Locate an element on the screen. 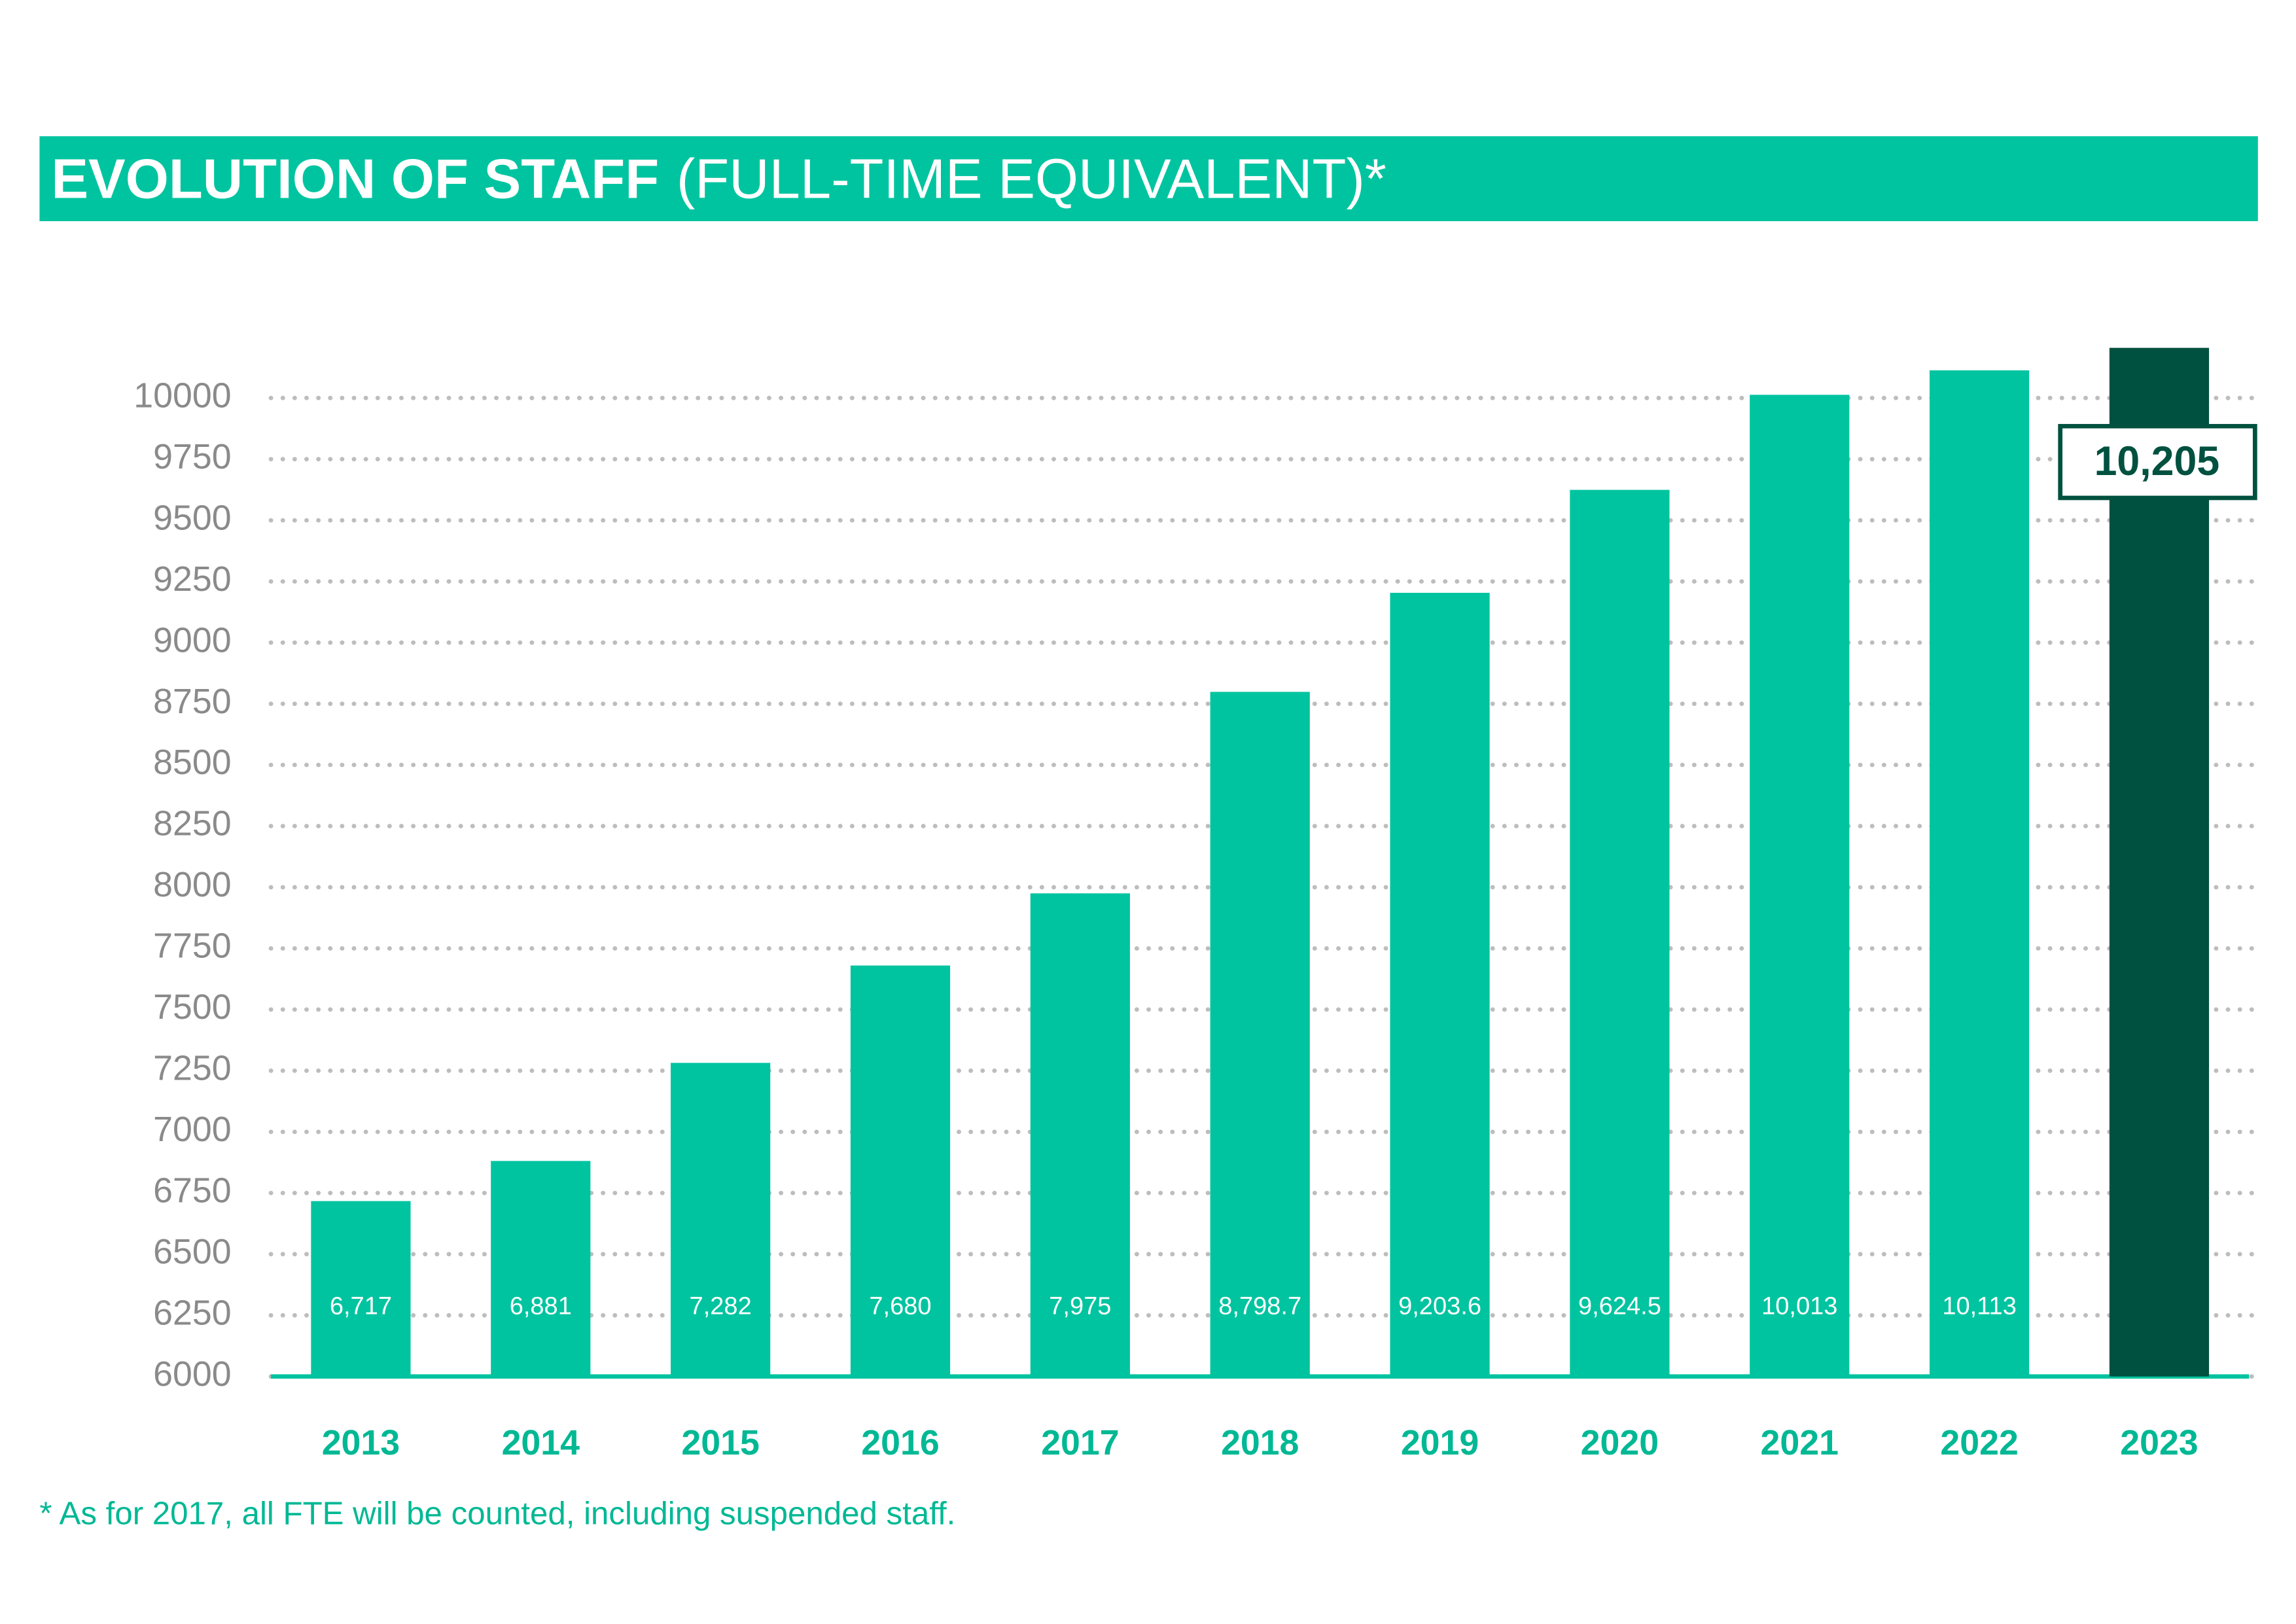  y-tick-label: 8250 is located at coordinates (192, 823).